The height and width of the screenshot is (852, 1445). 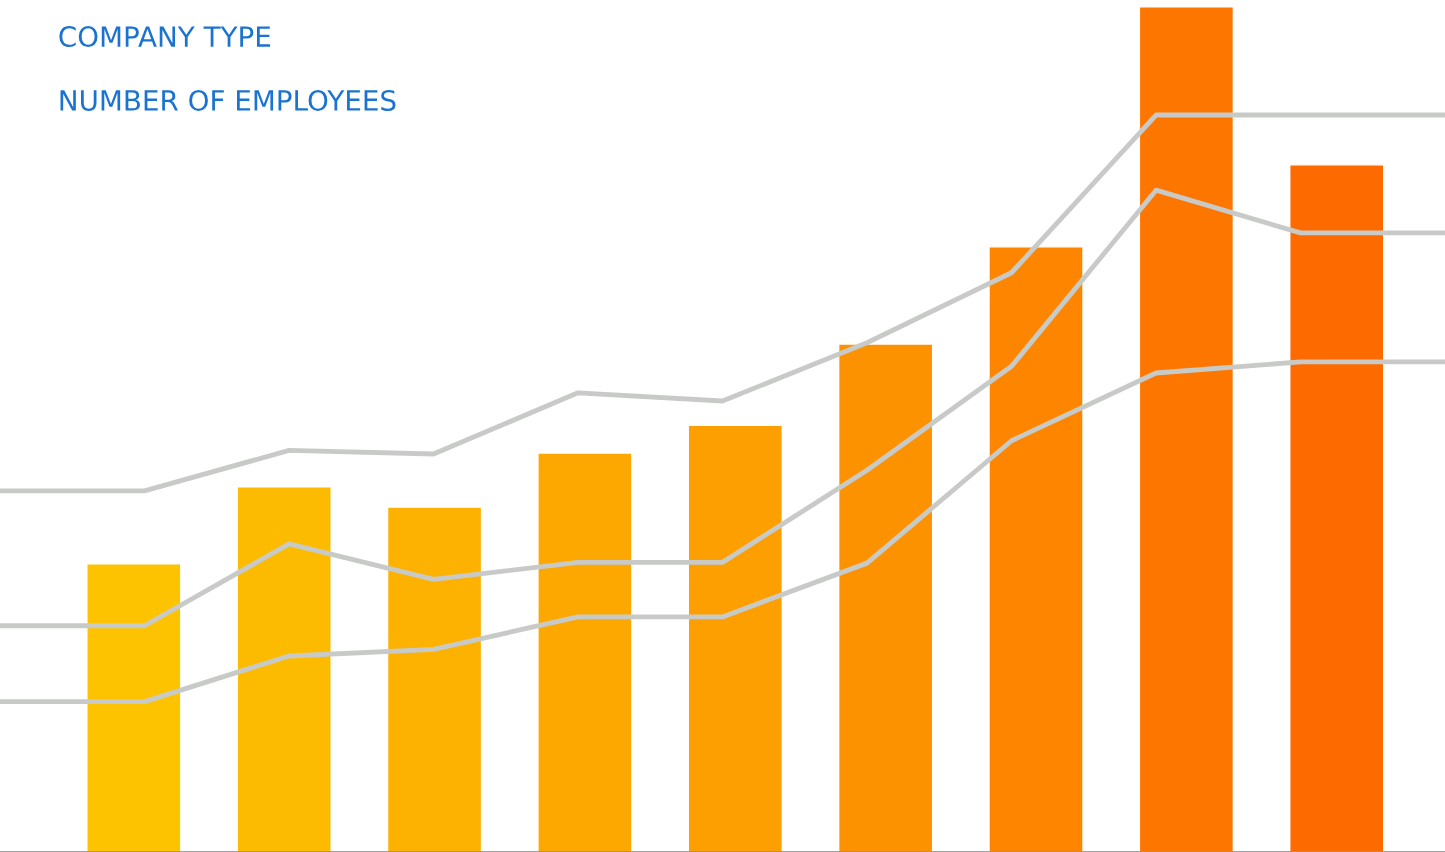 I want to click on text: NUMBER OF EMPLOYEES, so click(x=228, y=100).